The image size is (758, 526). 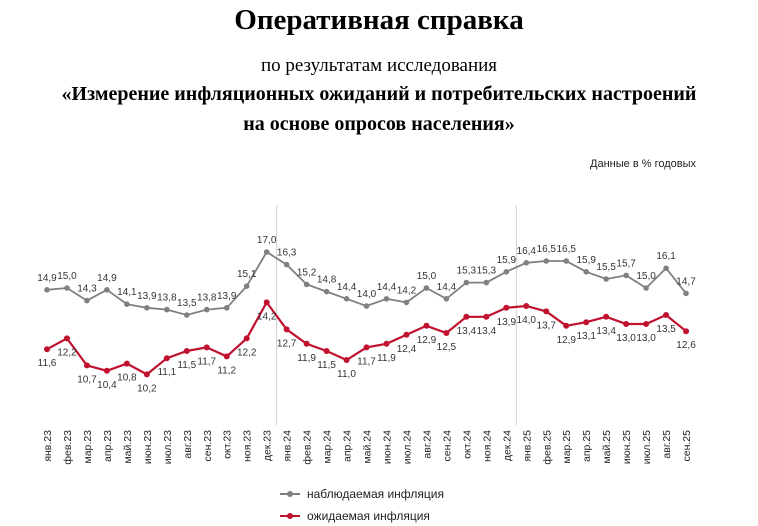 What do you see at coordinates (248, 446) in the screenshot?
I see `x-tick-label: ноя.23` at bounding box center [248, 446].